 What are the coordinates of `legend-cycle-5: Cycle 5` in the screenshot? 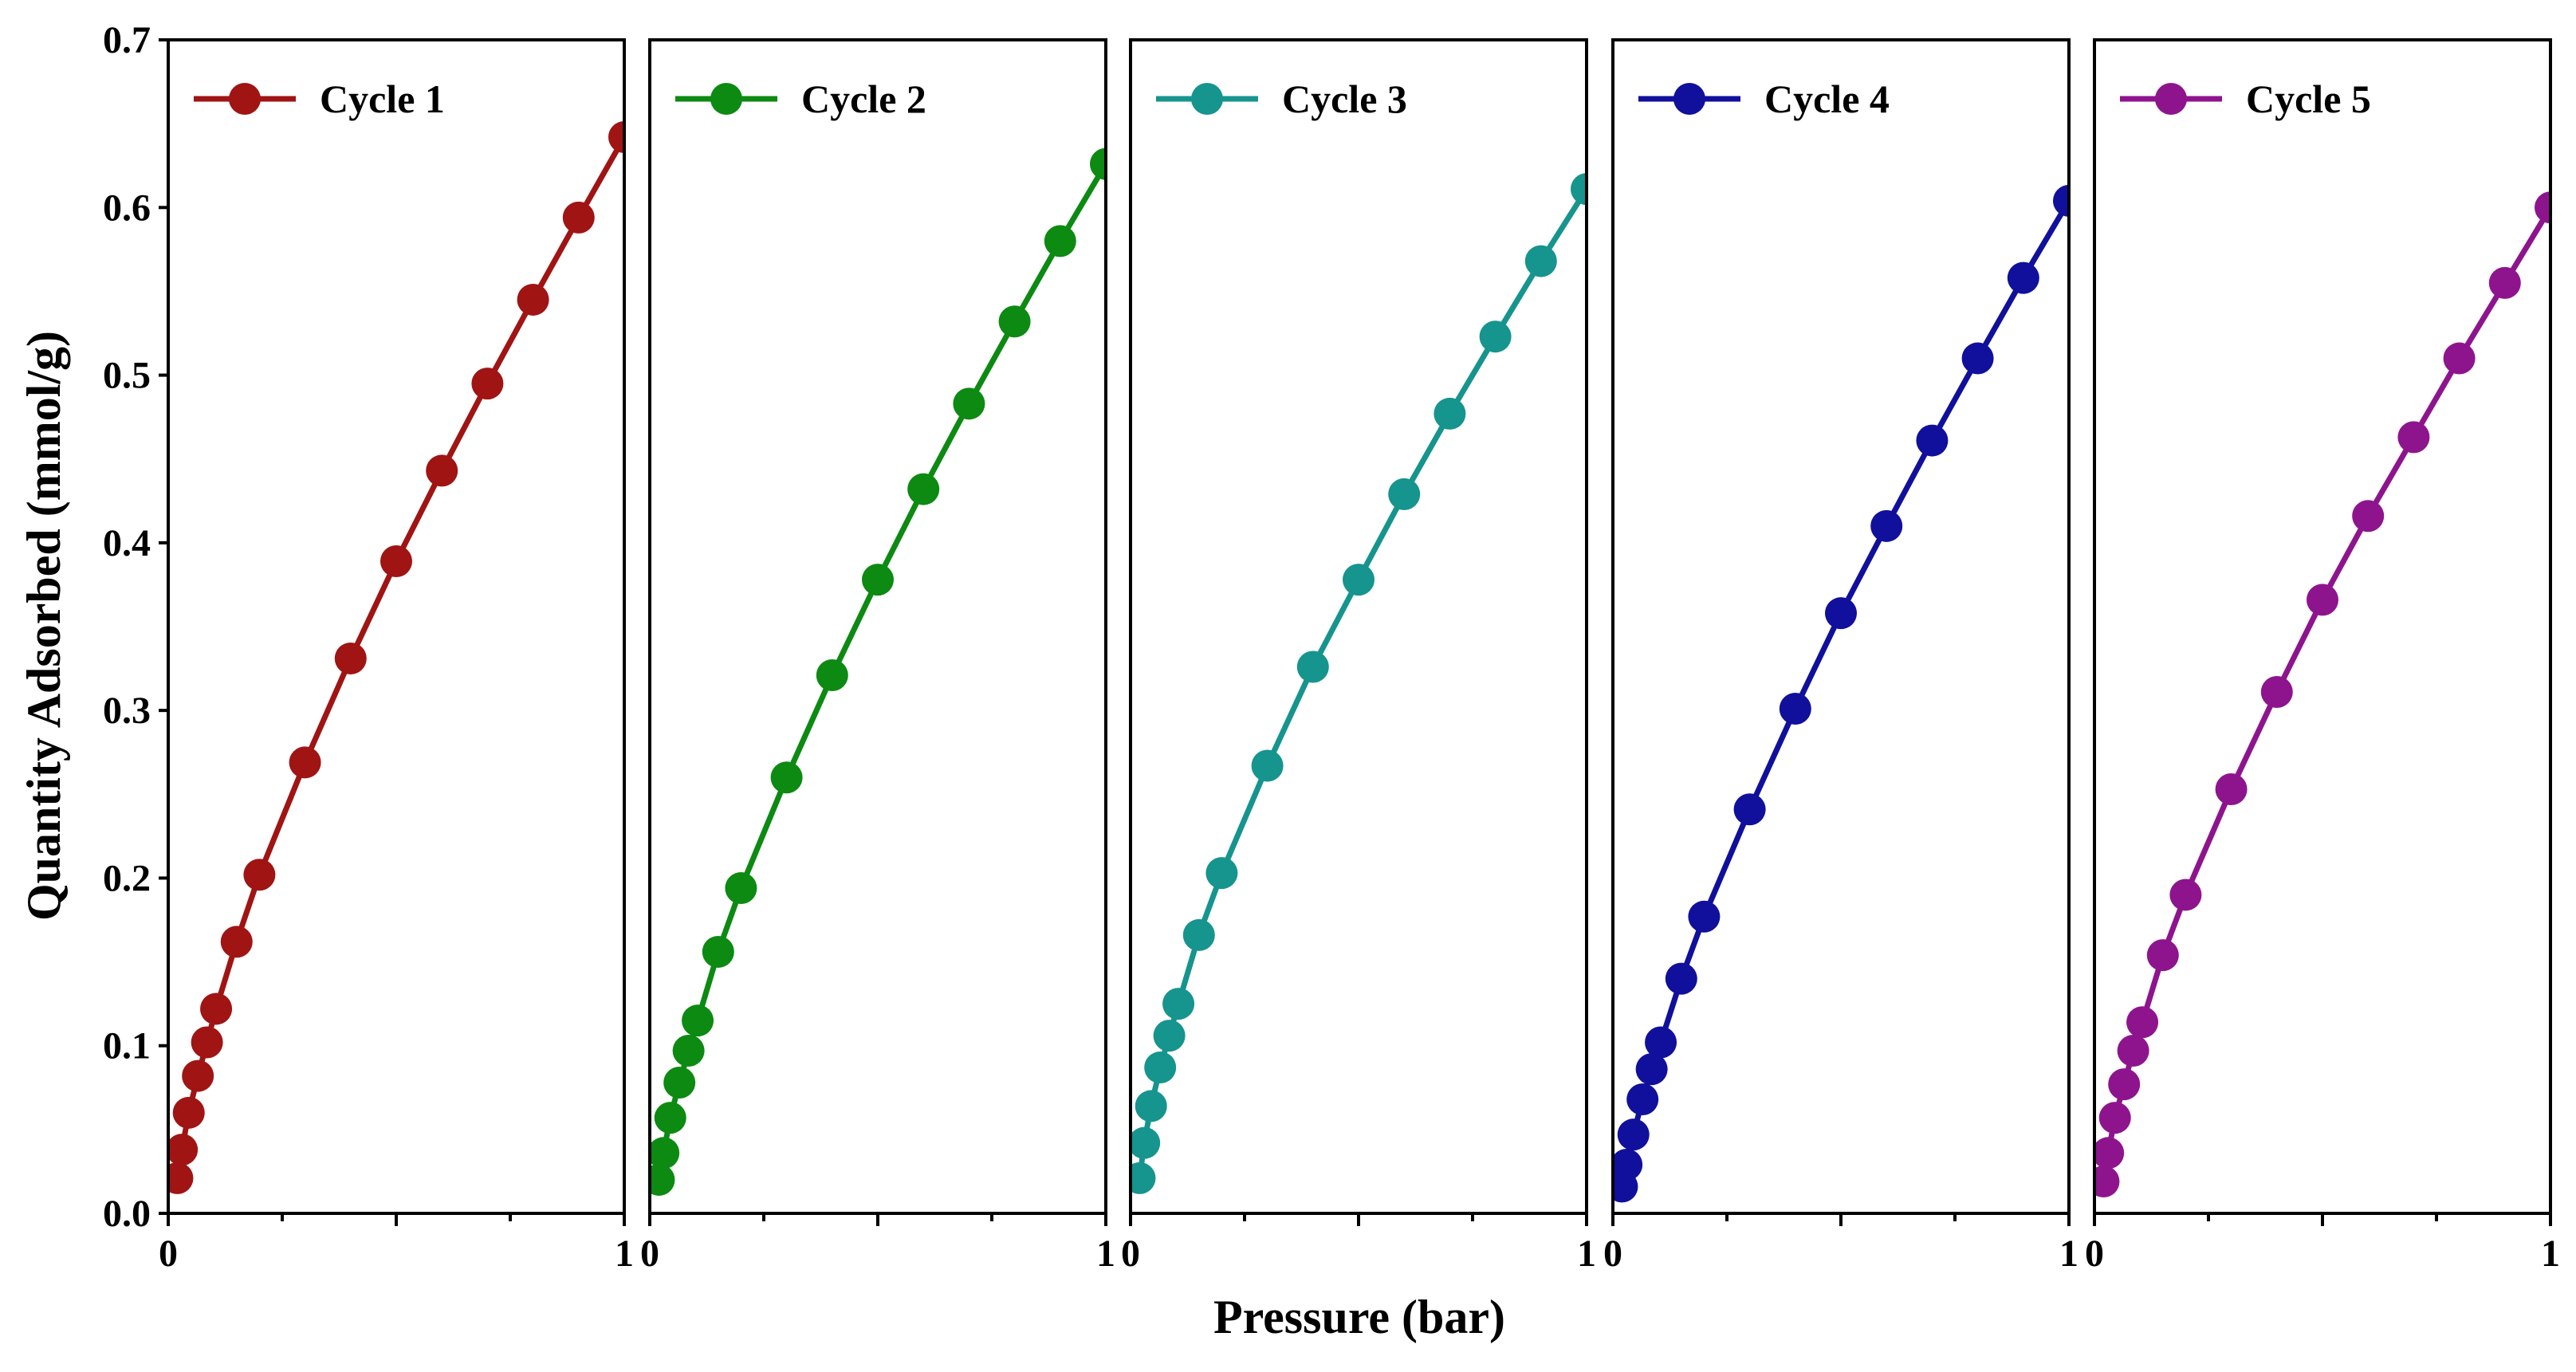 It's located at (2246, 99).